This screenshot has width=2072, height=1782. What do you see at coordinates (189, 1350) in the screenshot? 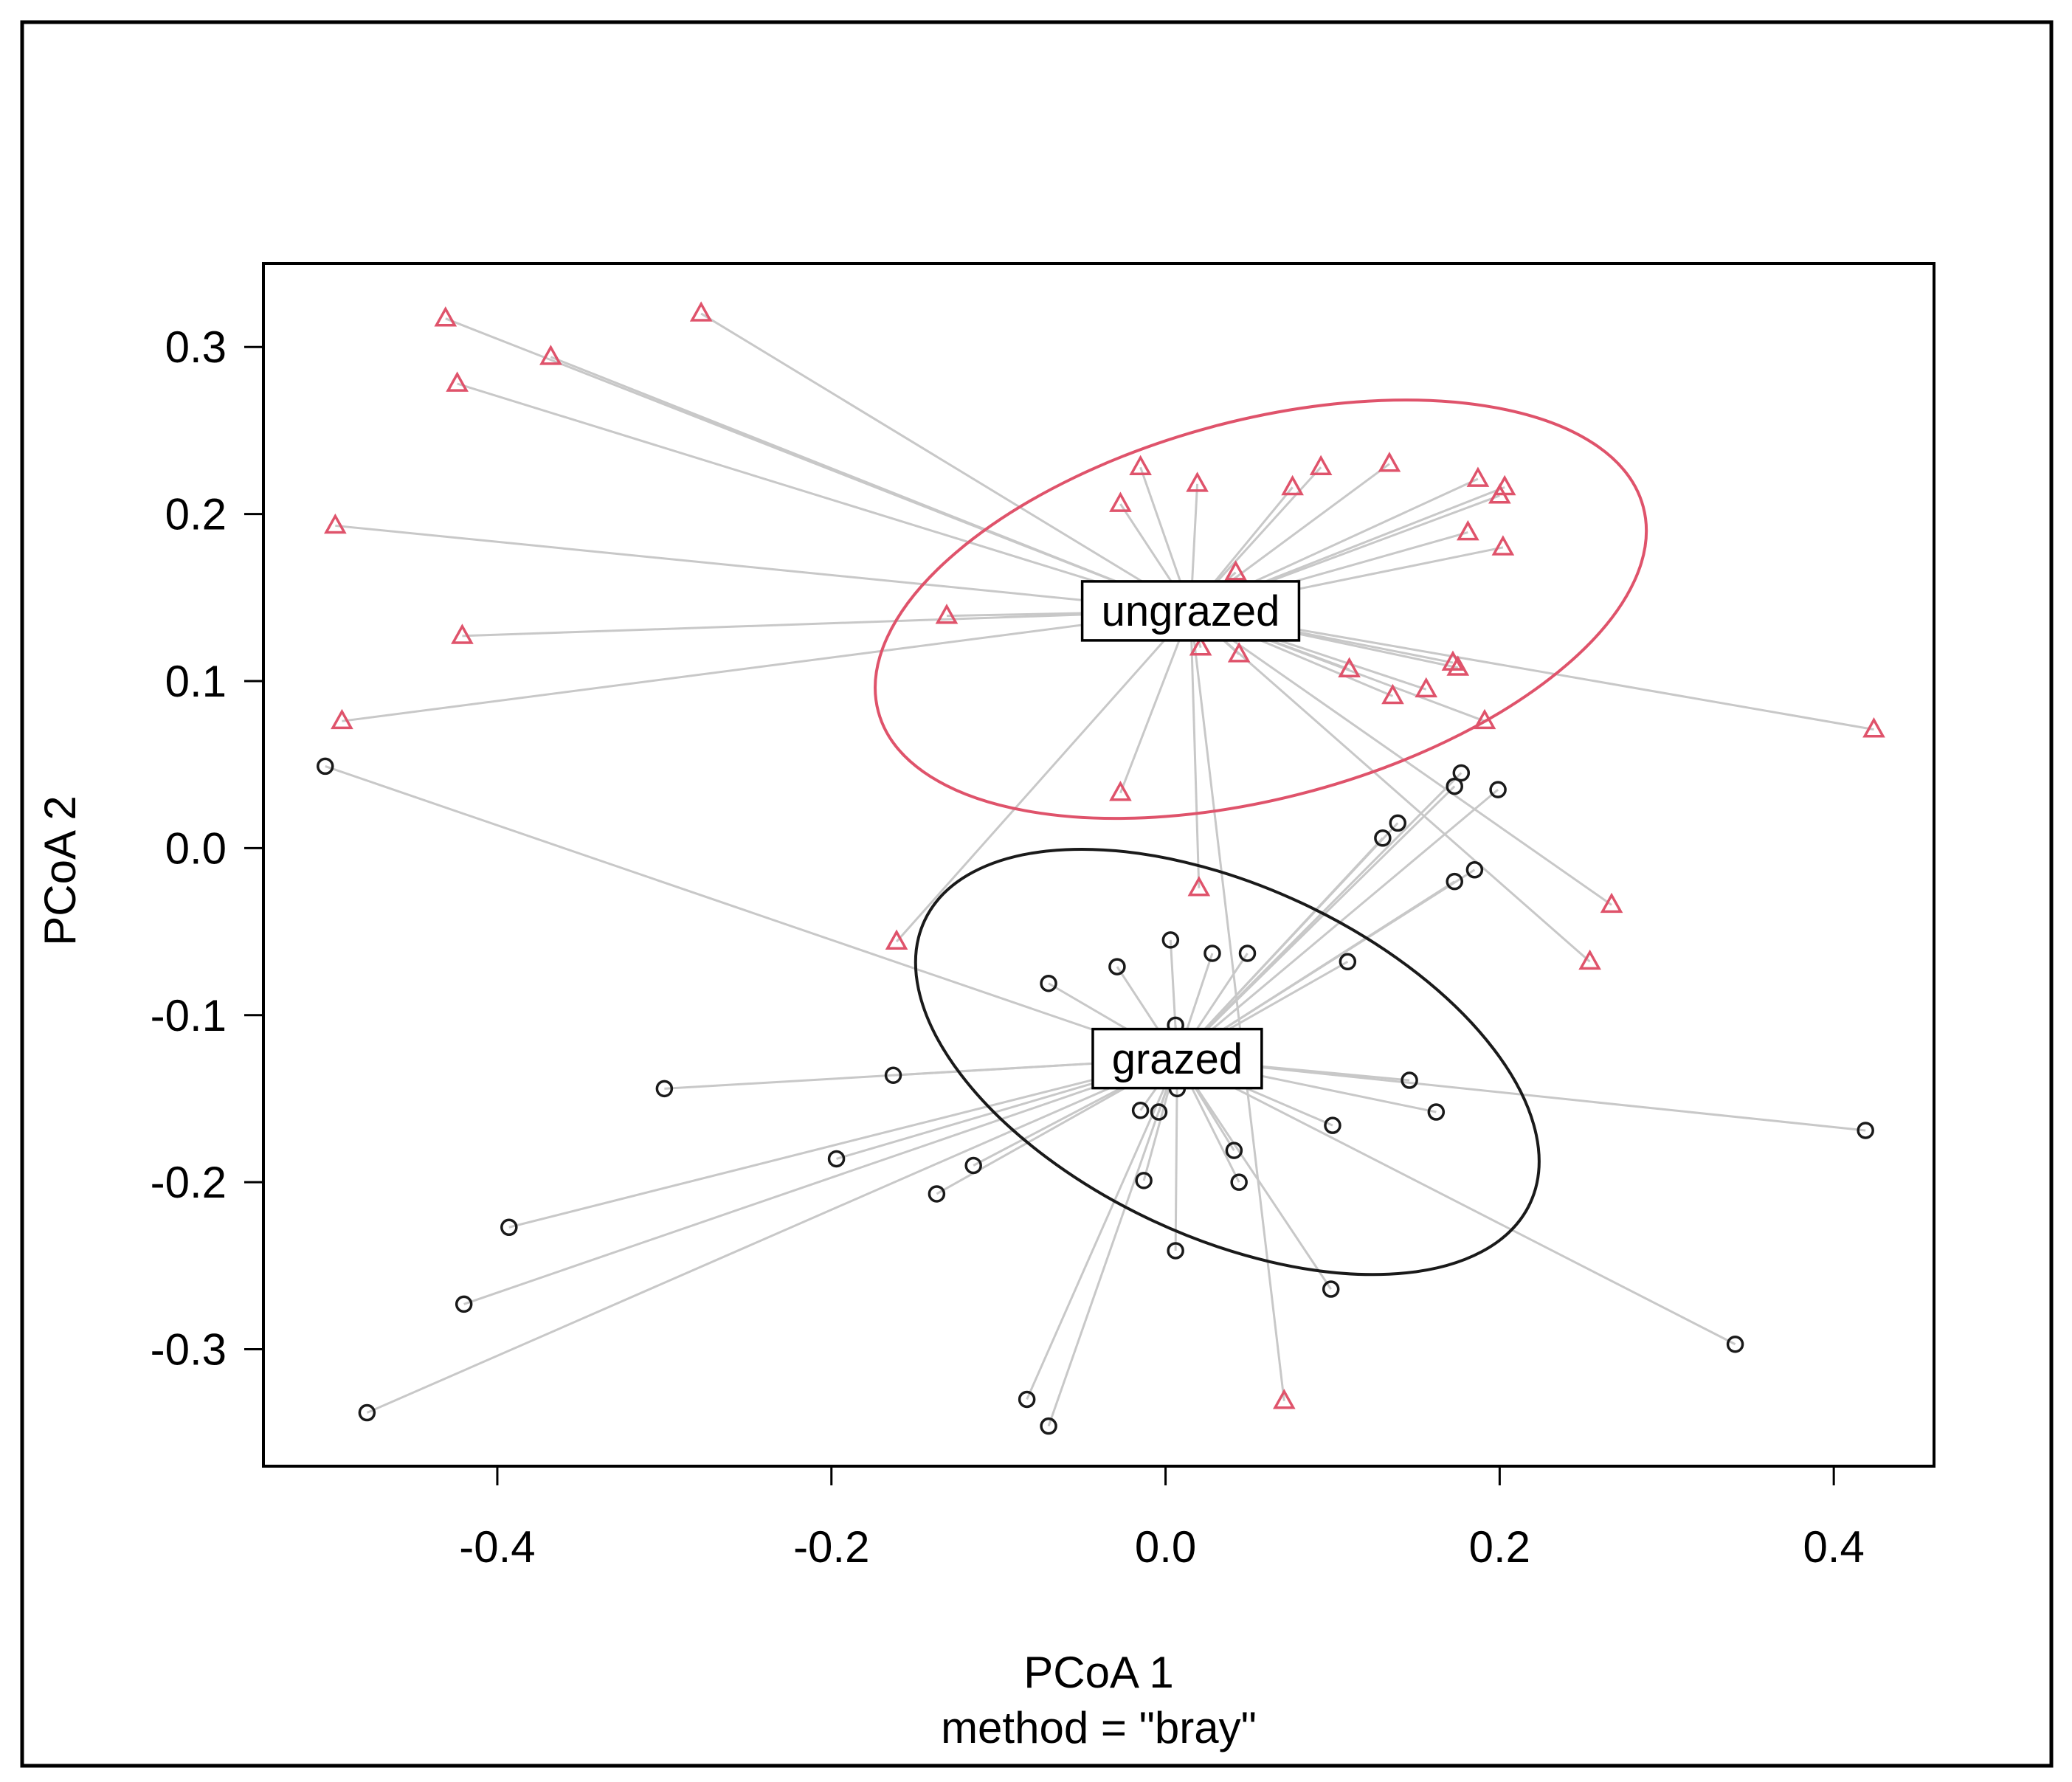
I see `y-tick-label: -0.3` at bounding box center [189, 1350].